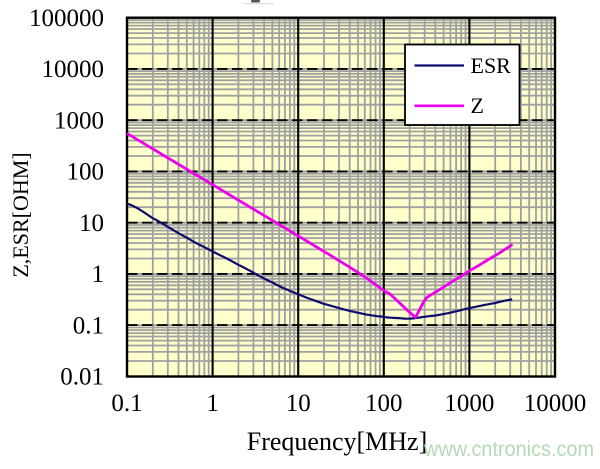 Image resolution: width=600 pixels, height=469 pixels. Describe the element at coordinates (82, 377) in the screenshot. I see `svg-text: 0.01` at that location.